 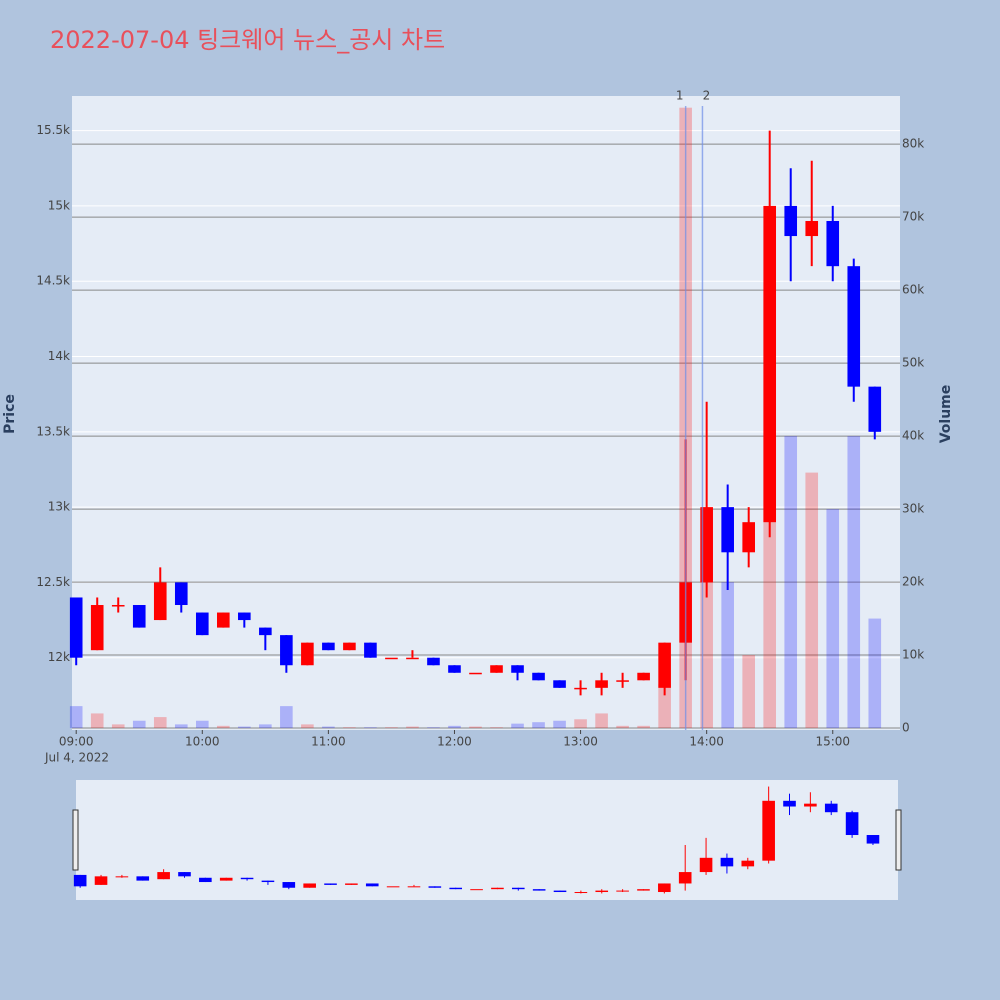 What do you see at coordinates (75, 840) in the screenshot?
I see `slider-grip-left` at bounding box center [75, 840].